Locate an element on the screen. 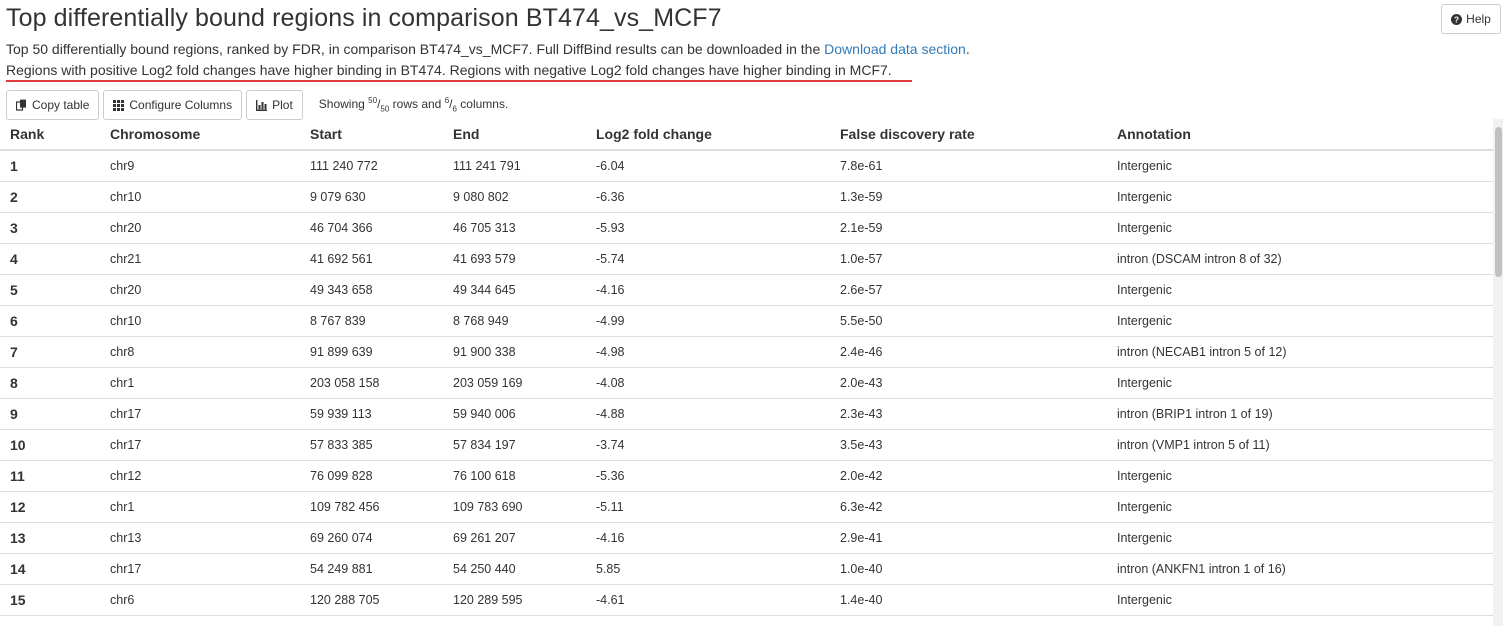 The height and width of the screenshot is (626, 1503). copy-table-label: Copy table is located at coordinates (61, 105).